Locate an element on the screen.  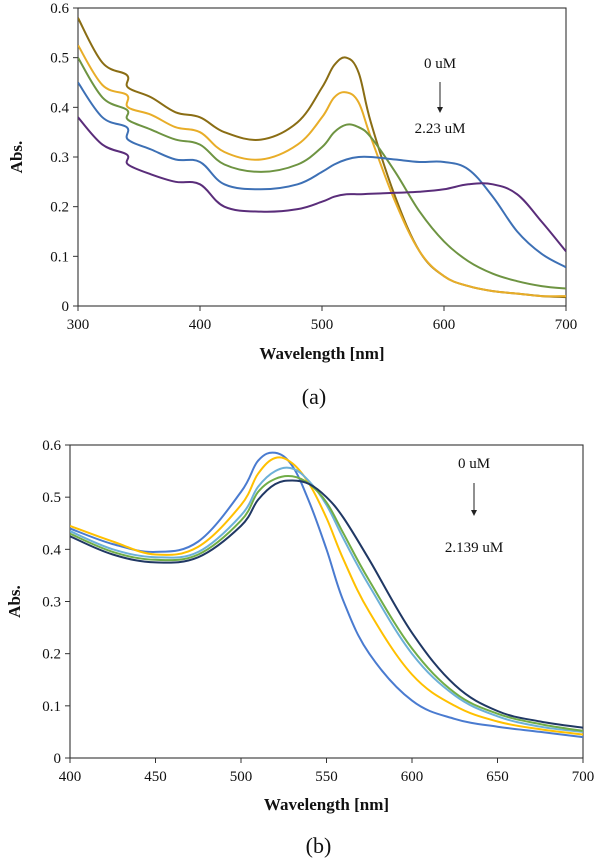
panel-b-annotation-start: 0 uM is located at coordinates (474, 464).